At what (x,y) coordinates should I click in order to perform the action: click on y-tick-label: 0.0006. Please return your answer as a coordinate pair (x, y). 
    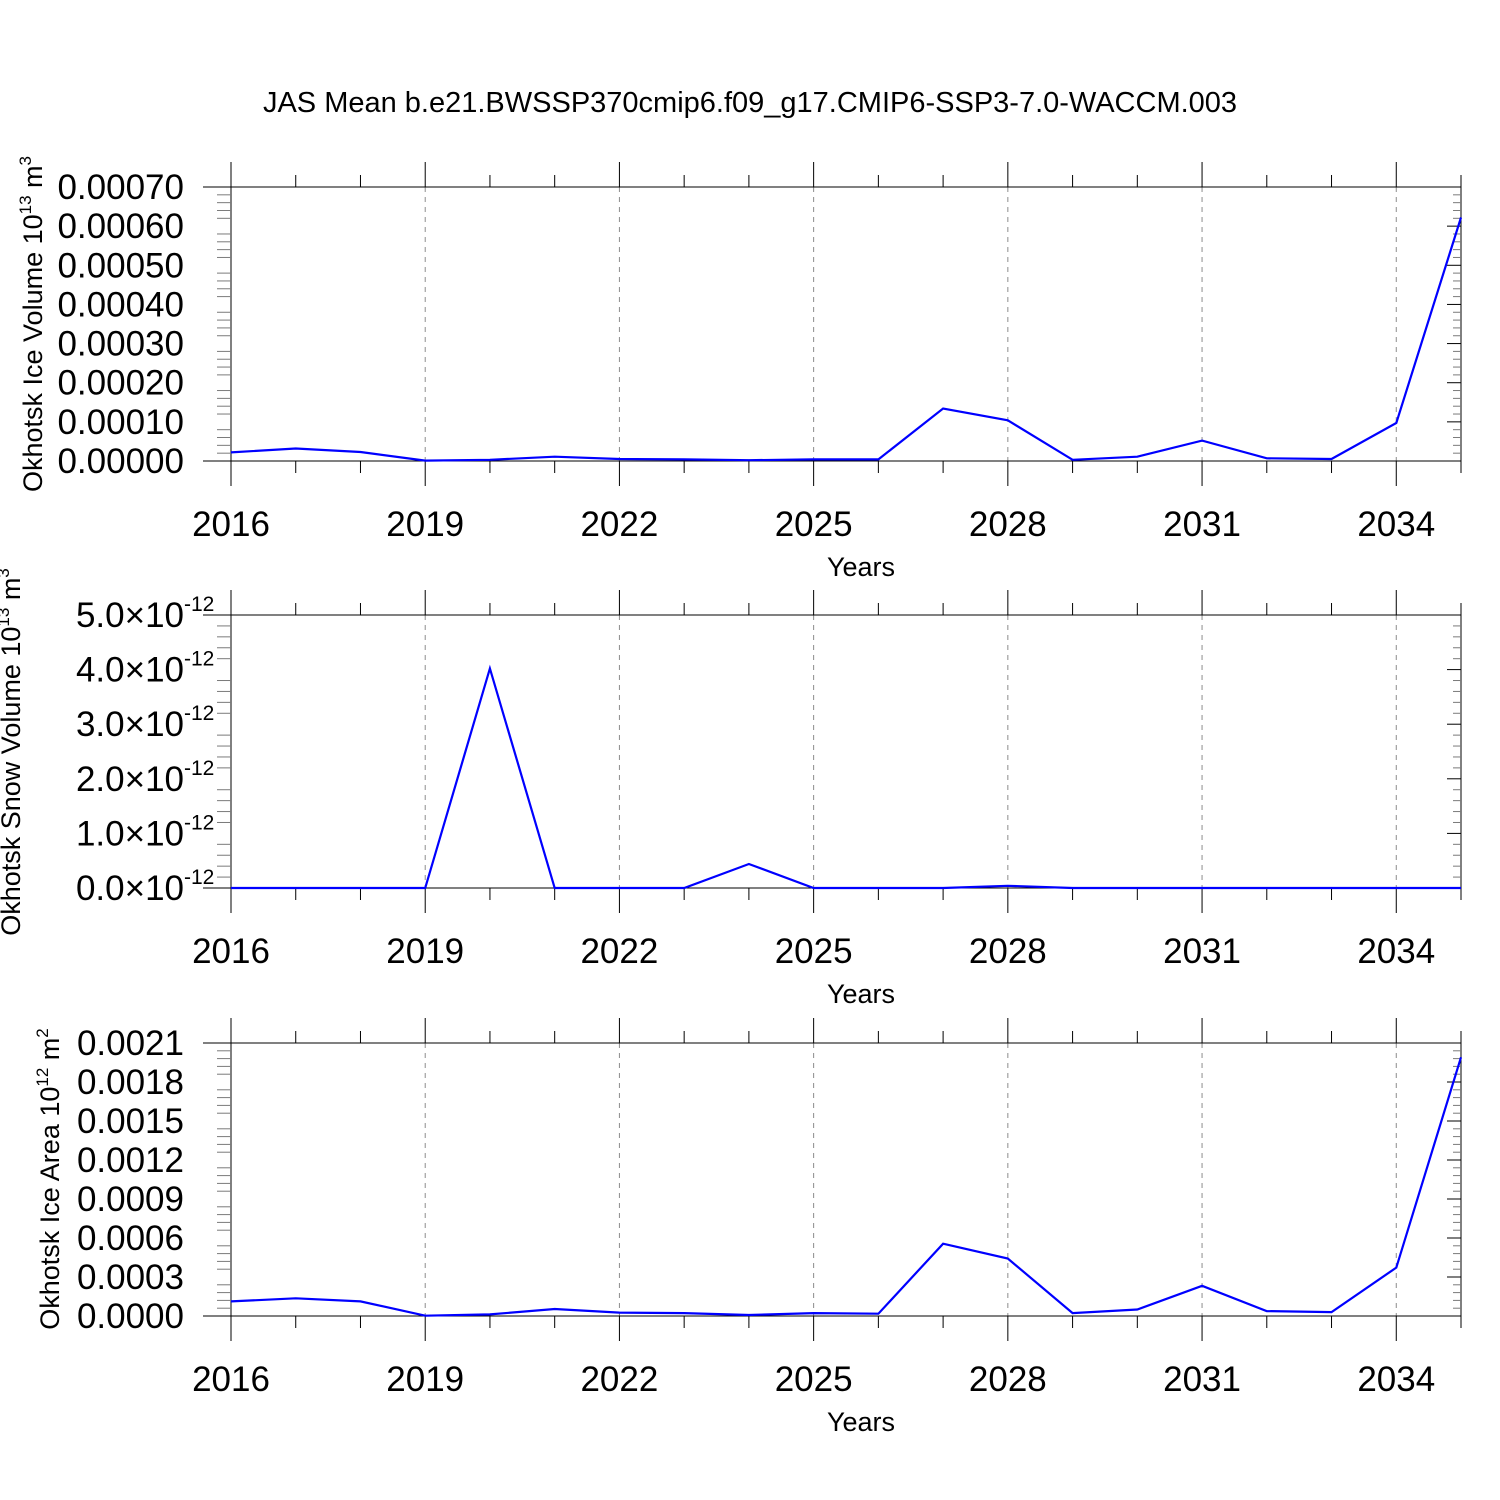
    Looking at the image, I should click on (130, 1238).